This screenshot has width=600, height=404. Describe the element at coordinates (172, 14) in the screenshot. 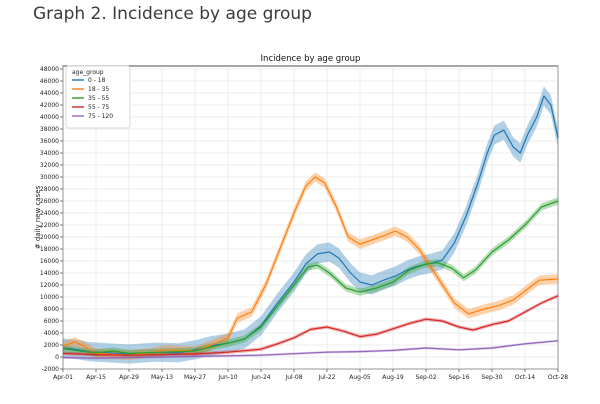

I see `page-heading: Graph 2. Incidence by age group` at that location.